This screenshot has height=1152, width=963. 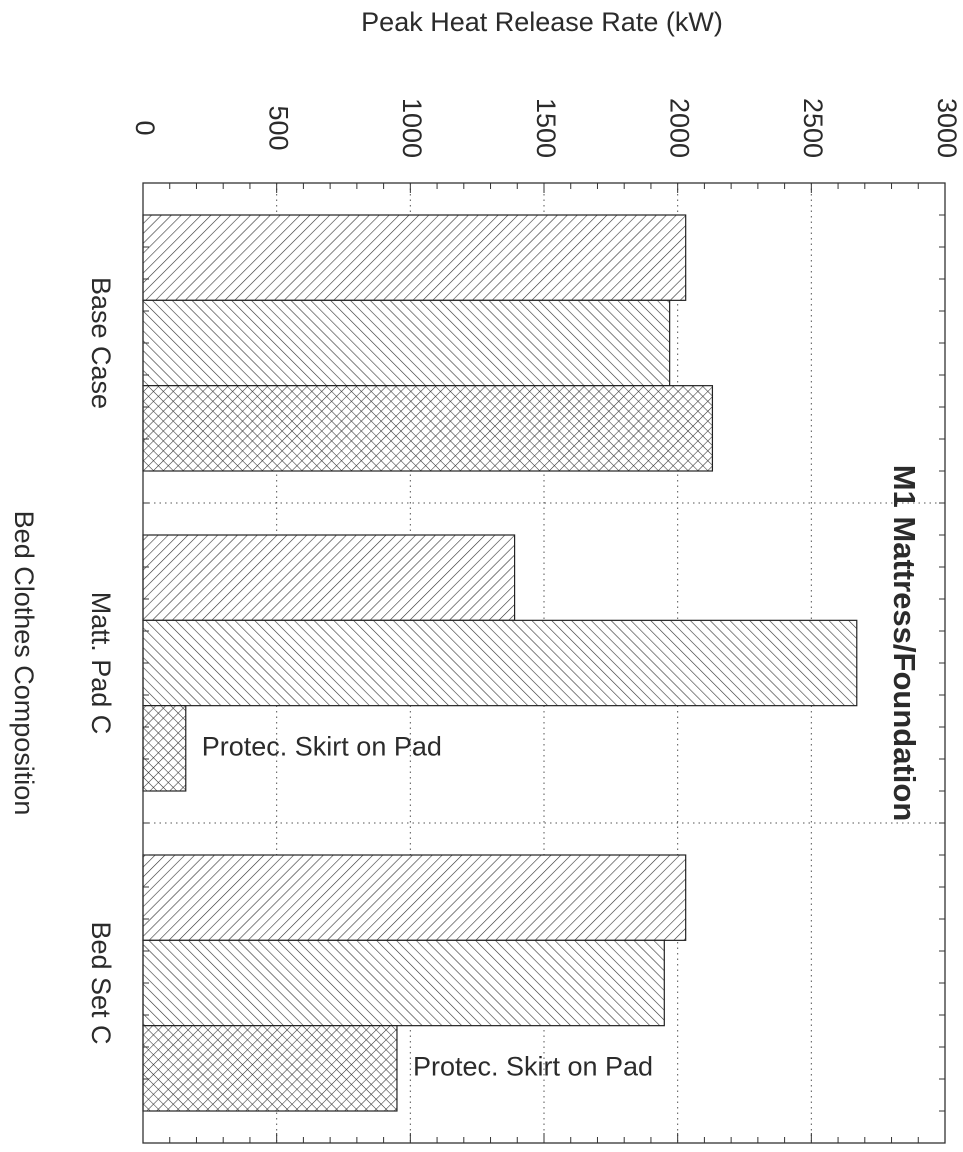 What do you see at coordinates (947, 128) in the screenshot?
I see `tick-label: 3000` at bounding box center [947, 128].